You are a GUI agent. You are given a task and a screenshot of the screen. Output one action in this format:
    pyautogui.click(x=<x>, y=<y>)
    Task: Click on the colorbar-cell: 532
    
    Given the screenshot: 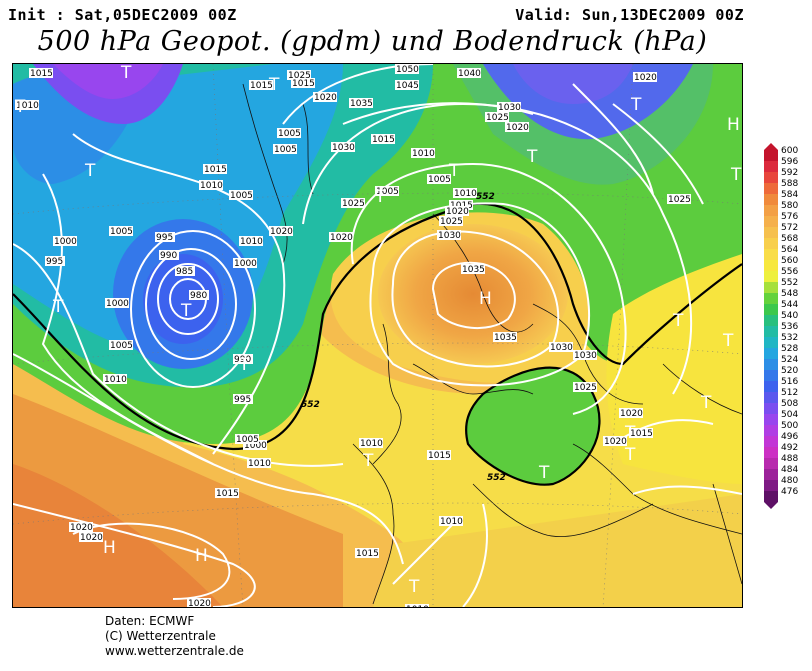 What is the action you would take?
    pyautogui.click(x=781, y=340)
    